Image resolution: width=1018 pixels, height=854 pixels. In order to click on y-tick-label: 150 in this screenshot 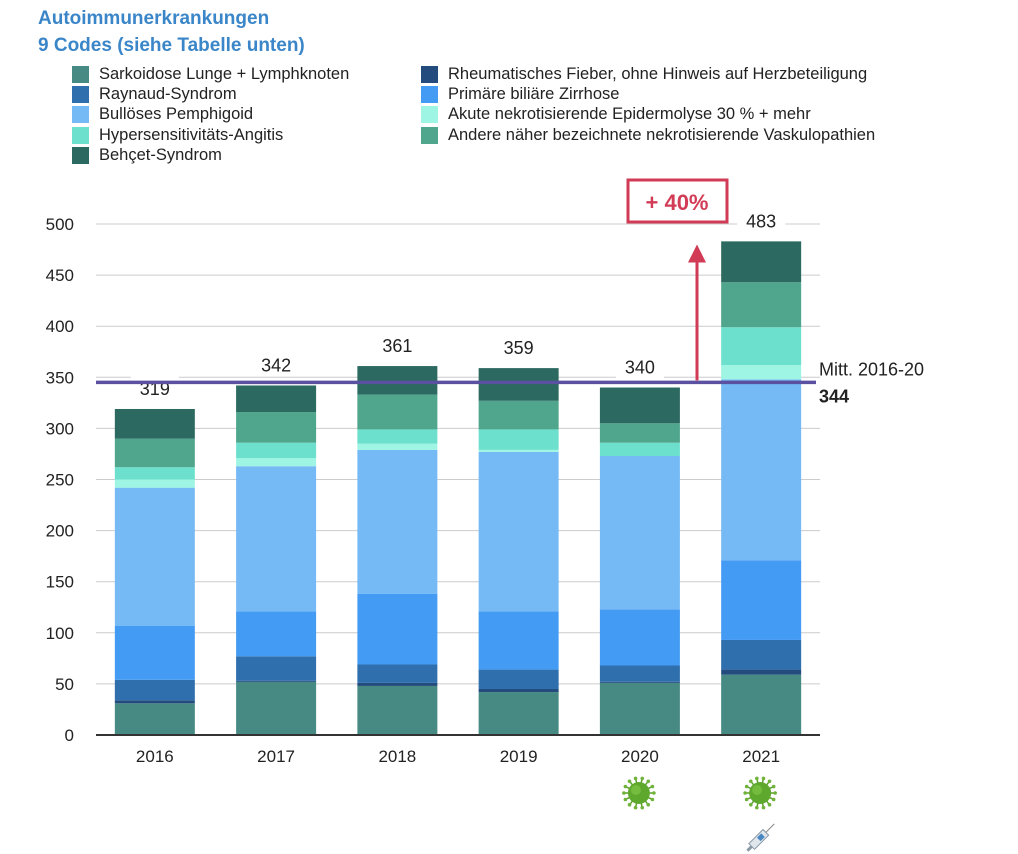, I will do `click(60, 582)`.